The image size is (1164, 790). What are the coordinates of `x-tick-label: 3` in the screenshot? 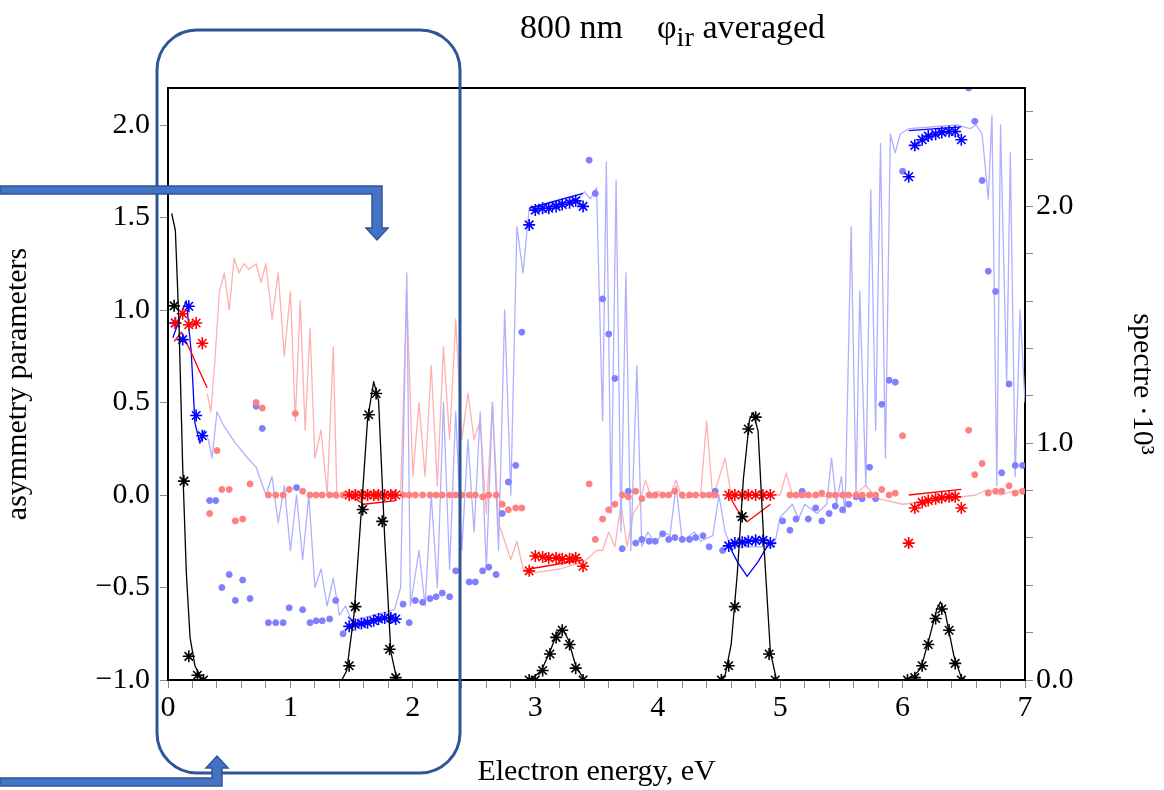 It's located at (535, 705).